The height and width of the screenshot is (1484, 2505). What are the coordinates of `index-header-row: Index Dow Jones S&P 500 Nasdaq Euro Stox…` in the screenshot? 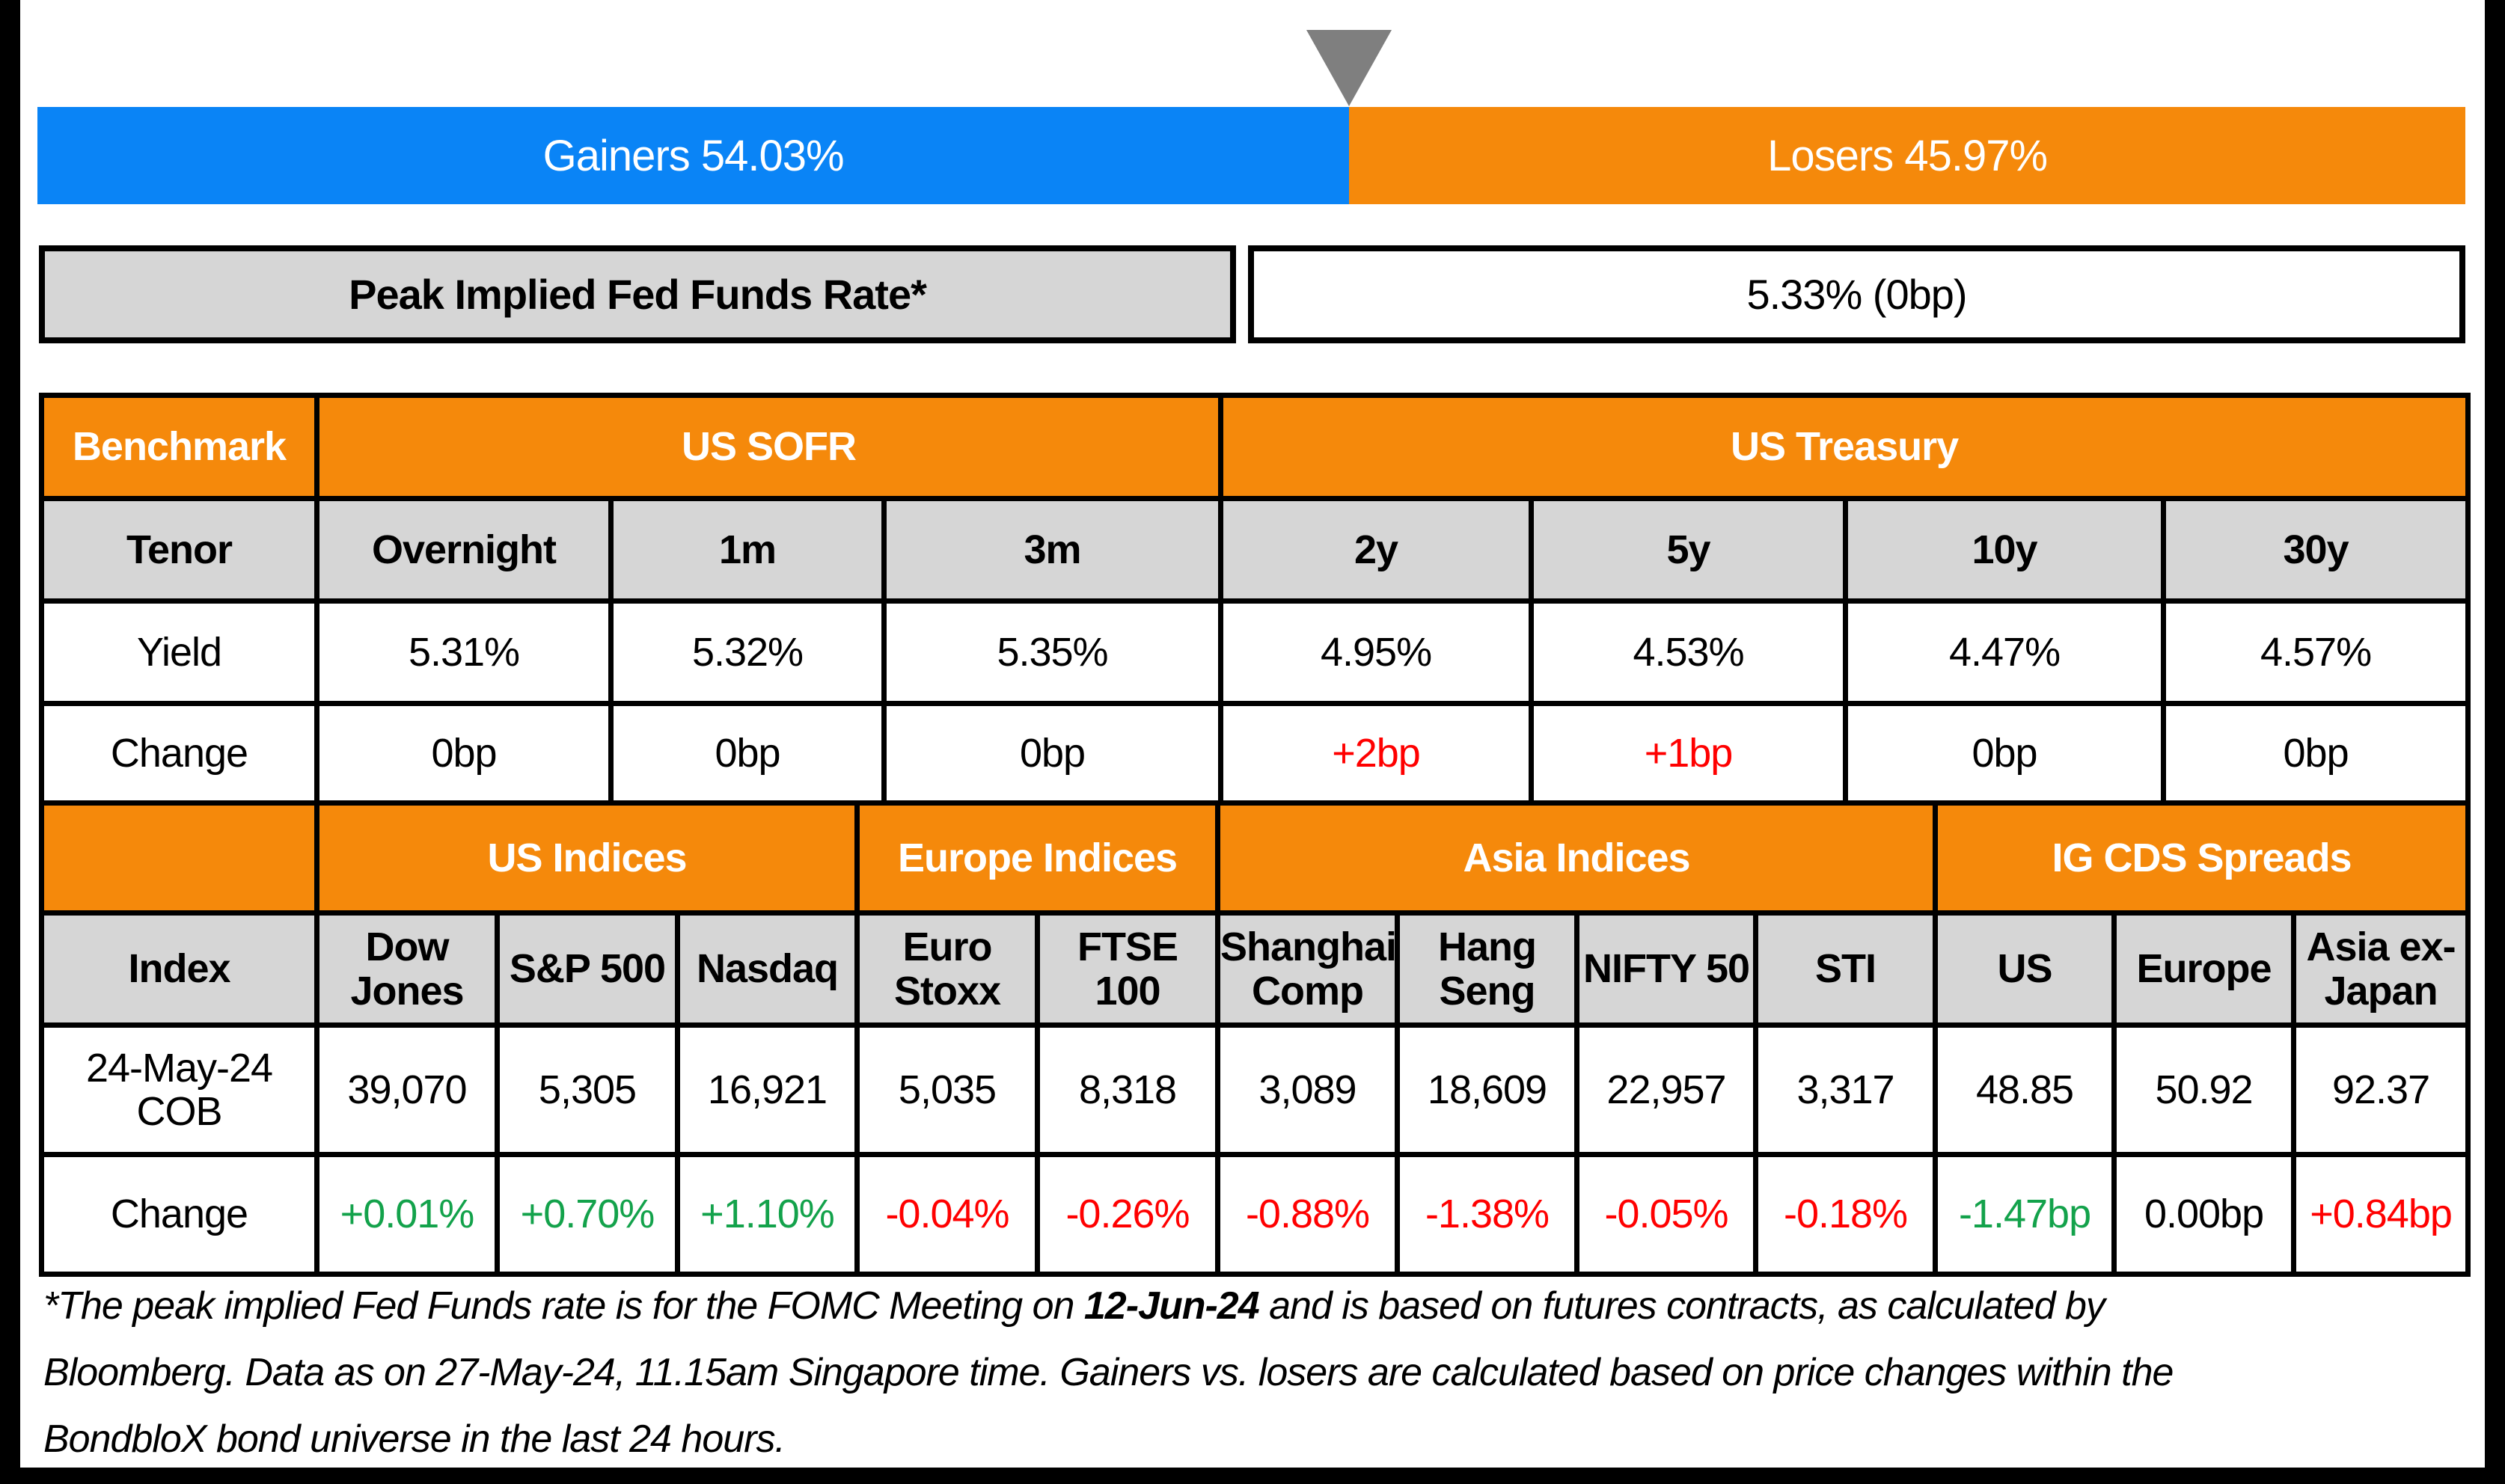 It's located at (1255, 969).